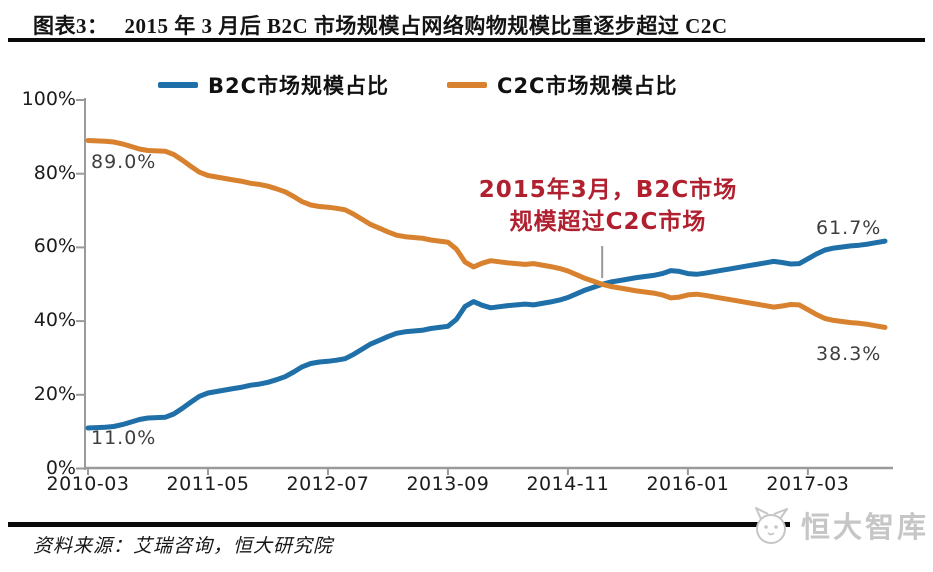 The height and width of the screenshot is (572, 933). What do you see at coordinates (608, 190) in the screenshot?
I see `crossover-annotation-line1: 2015年3月，B2C市场` at bounding box center [608, 190].